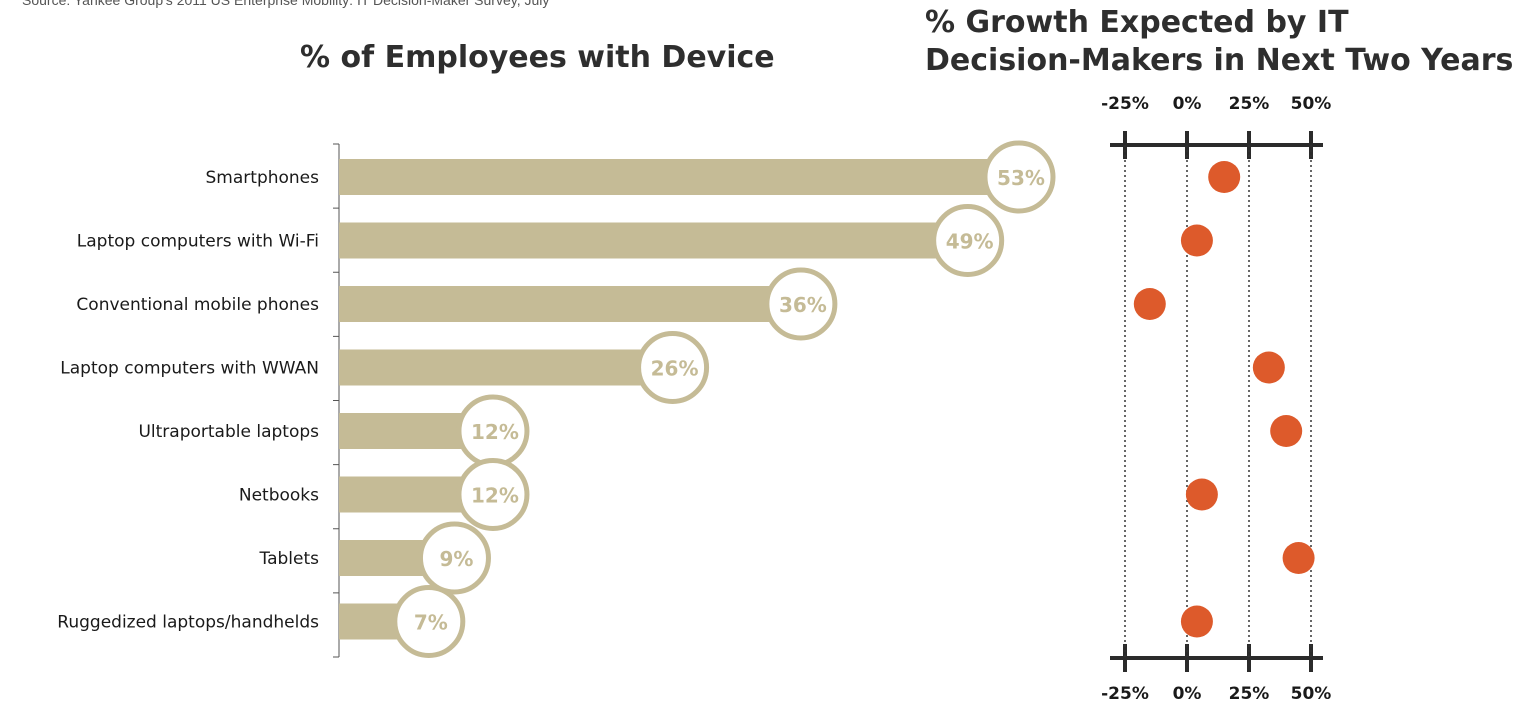 Image resolution: width=1513 pixels, height=707 pixels. What do you see at coordinates (263, 178) in the screenshot?
I see `bar-category-label: Smartphones` at bounding box center [263, 178].